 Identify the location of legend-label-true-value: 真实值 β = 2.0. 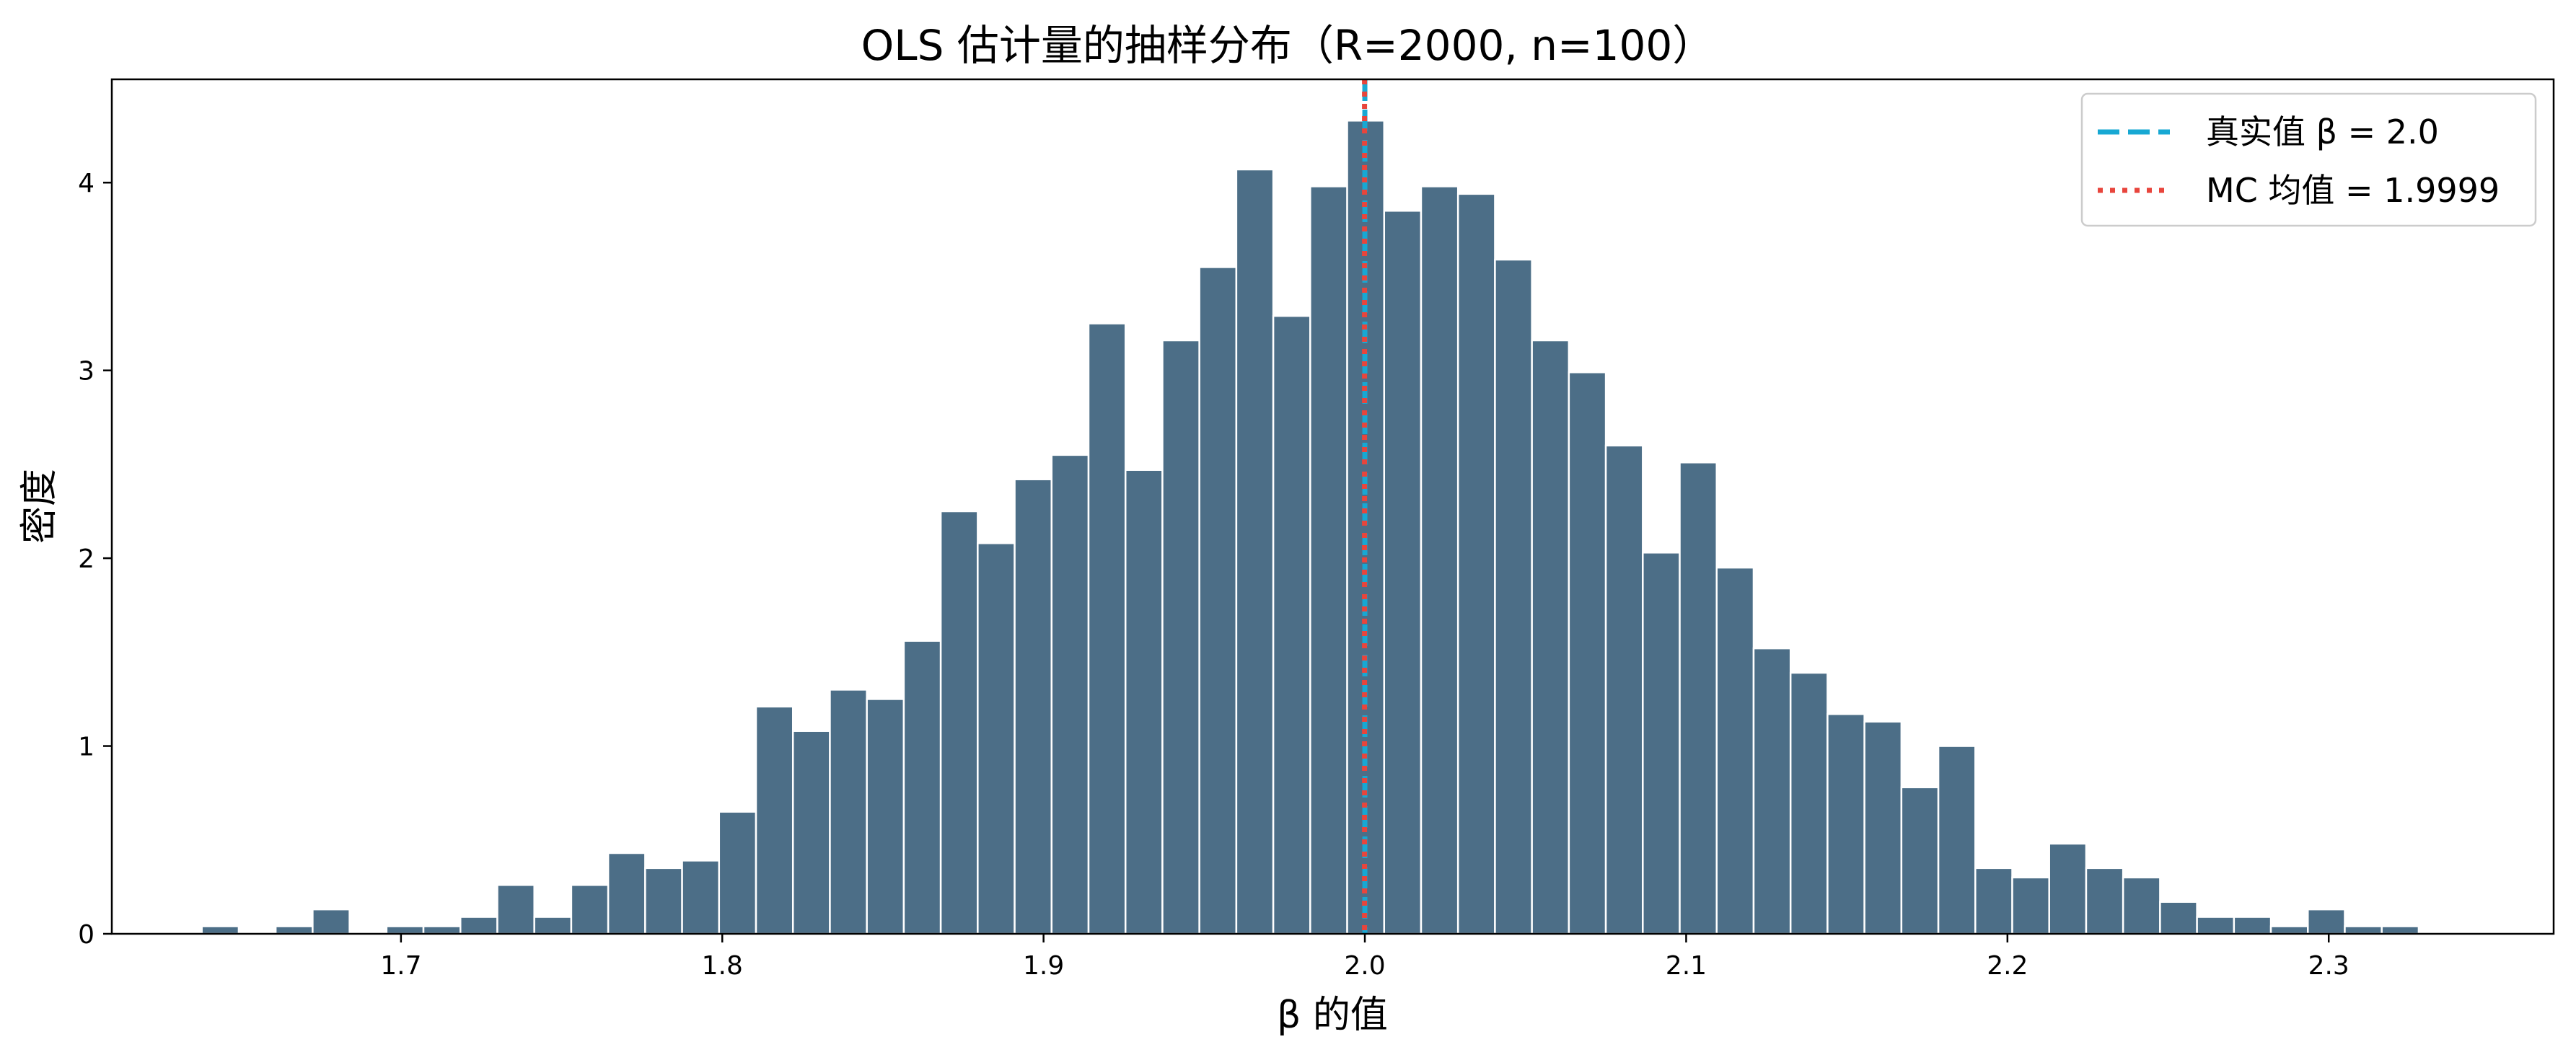
(2322, 131).